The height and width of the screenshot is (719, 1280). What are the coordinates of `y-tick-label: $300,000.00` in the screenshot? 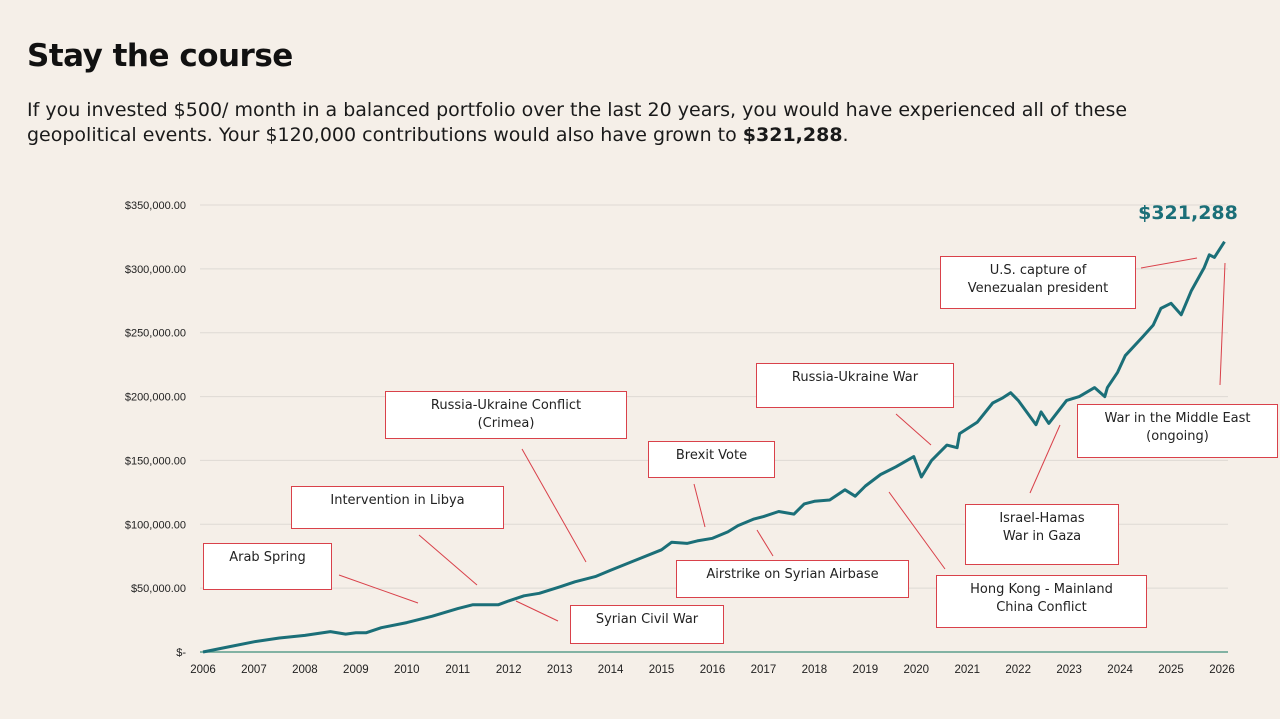 It's located at (155, 270).